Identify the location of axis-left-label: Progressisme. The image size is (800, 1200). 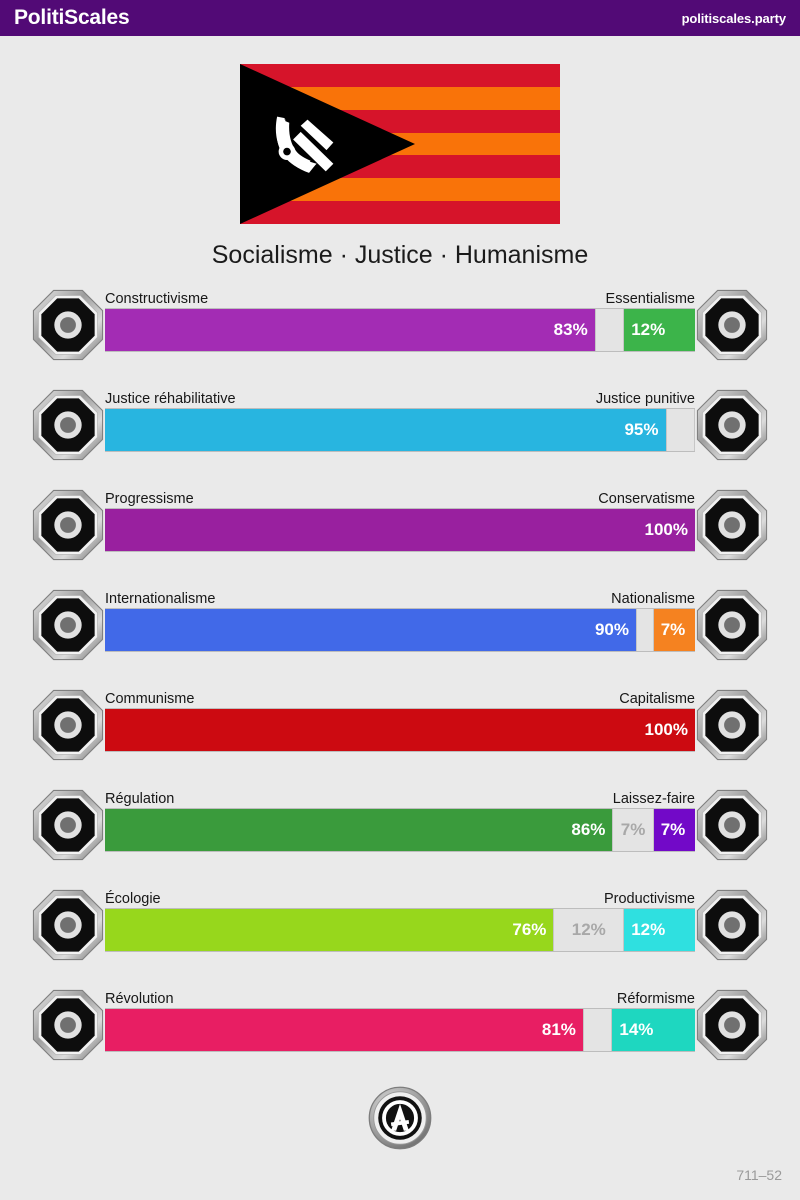
(149, 499).